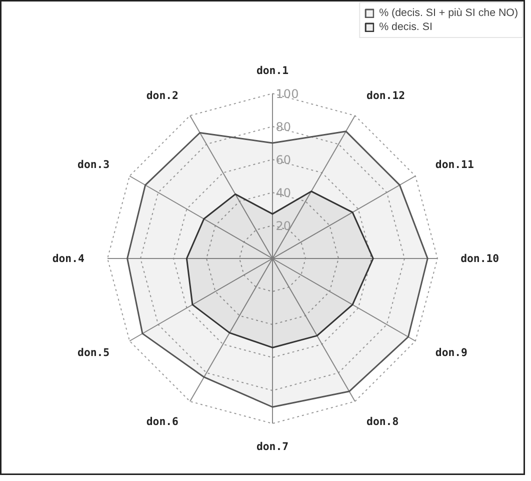 The width and height of the screenshot is (531, 481). Describe the element at coordinates (162, 95) in the screenshot. I see `spoke-label: don.2` at that location.